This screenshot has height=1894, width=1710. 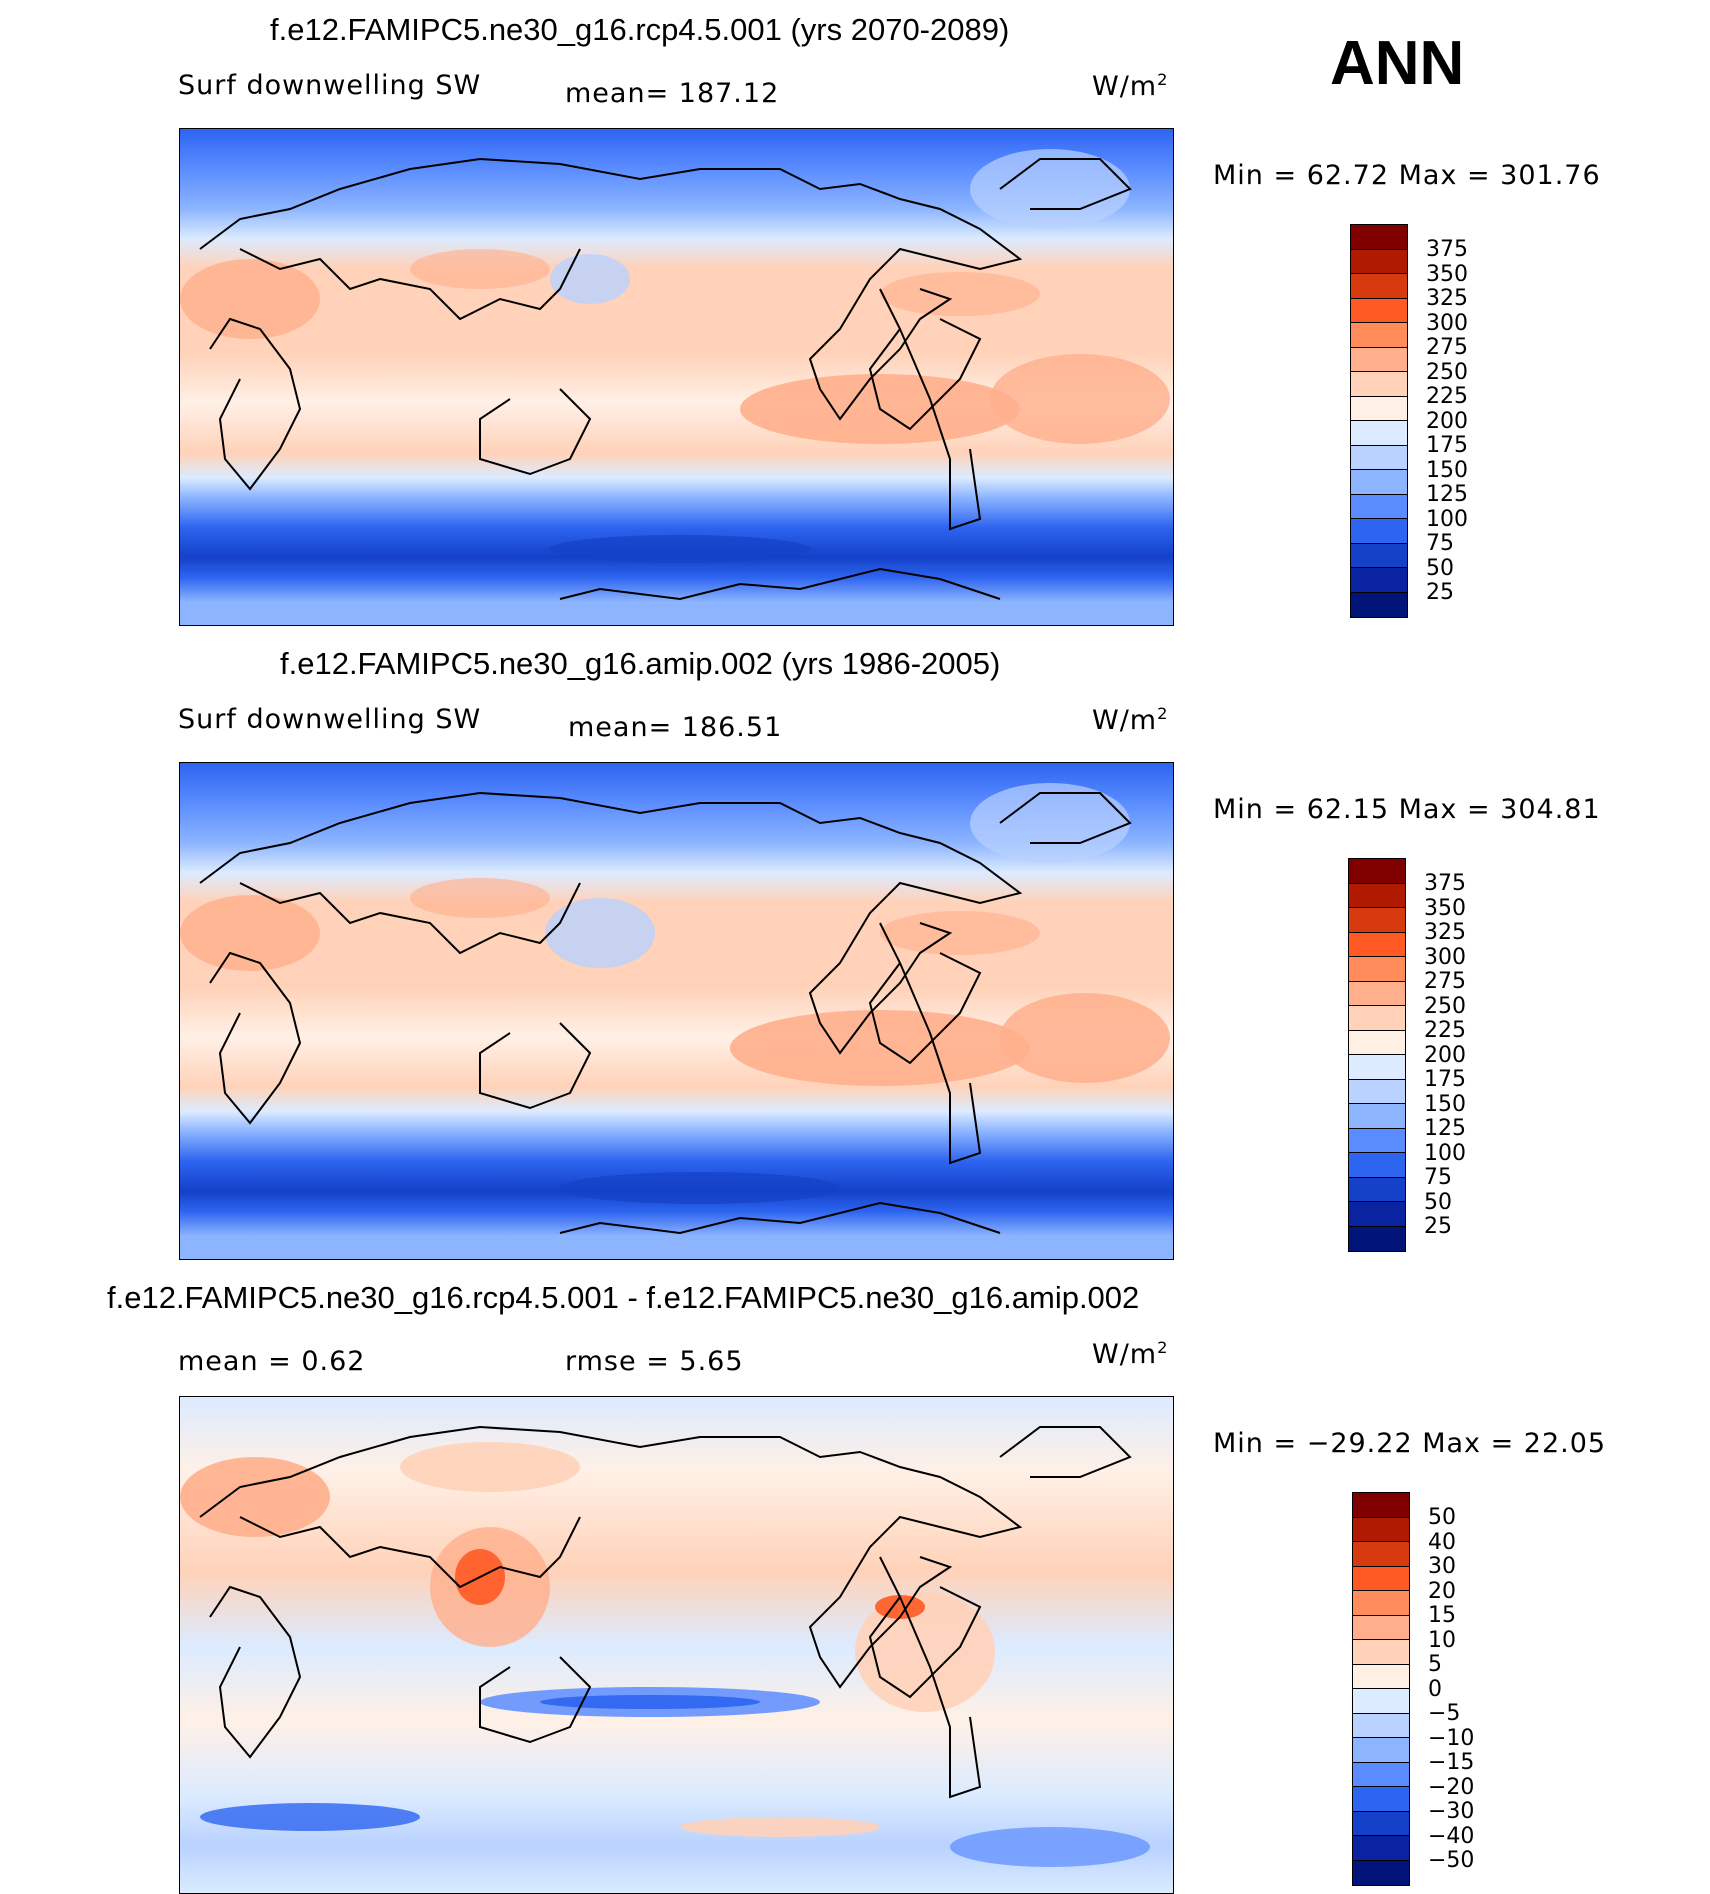 I want to click on mean-value: mean= 187.12, so click(x=672, y=93).